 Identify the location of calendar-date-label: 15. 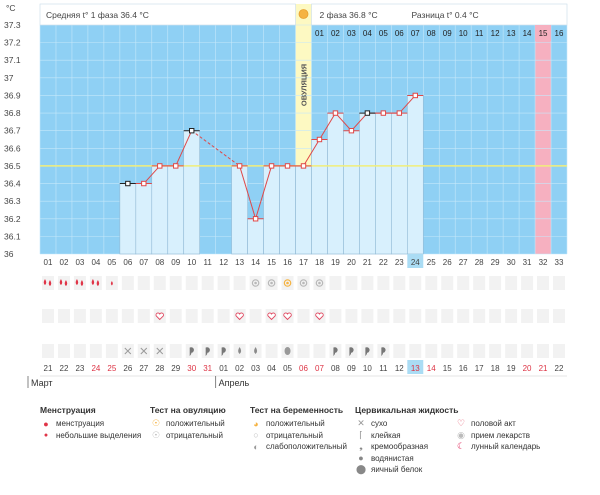
(447, 368).